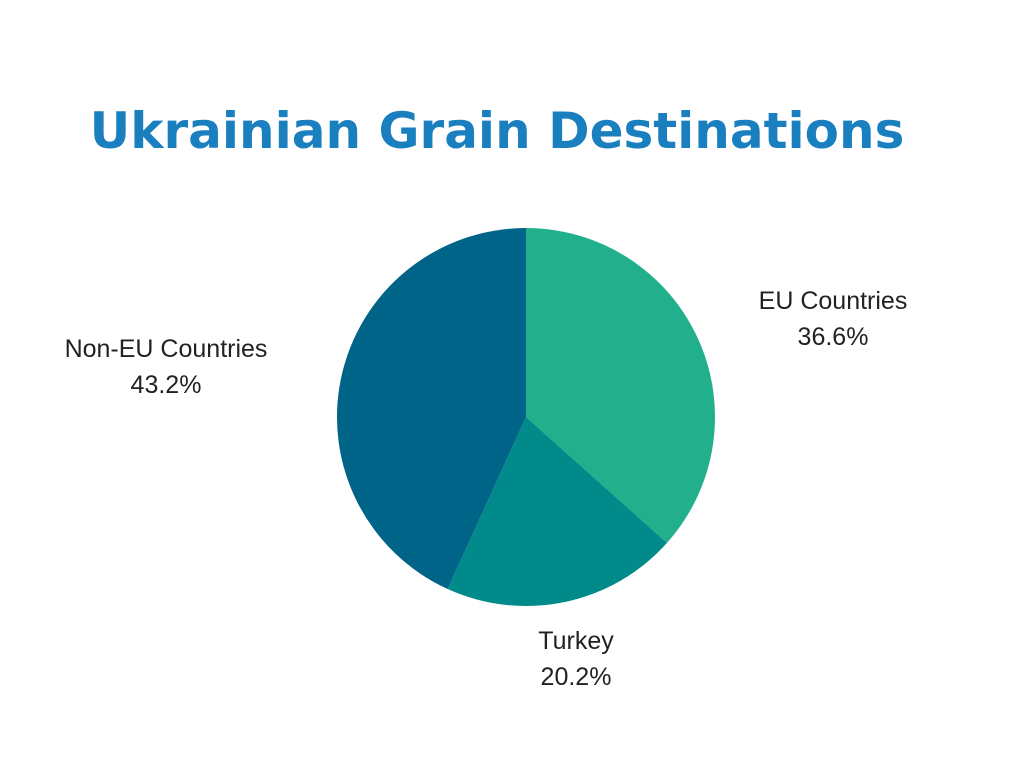  Describe the element at coordinates (833, 301) in the screenshot. I see `slice-label: EU Countries` at that location.